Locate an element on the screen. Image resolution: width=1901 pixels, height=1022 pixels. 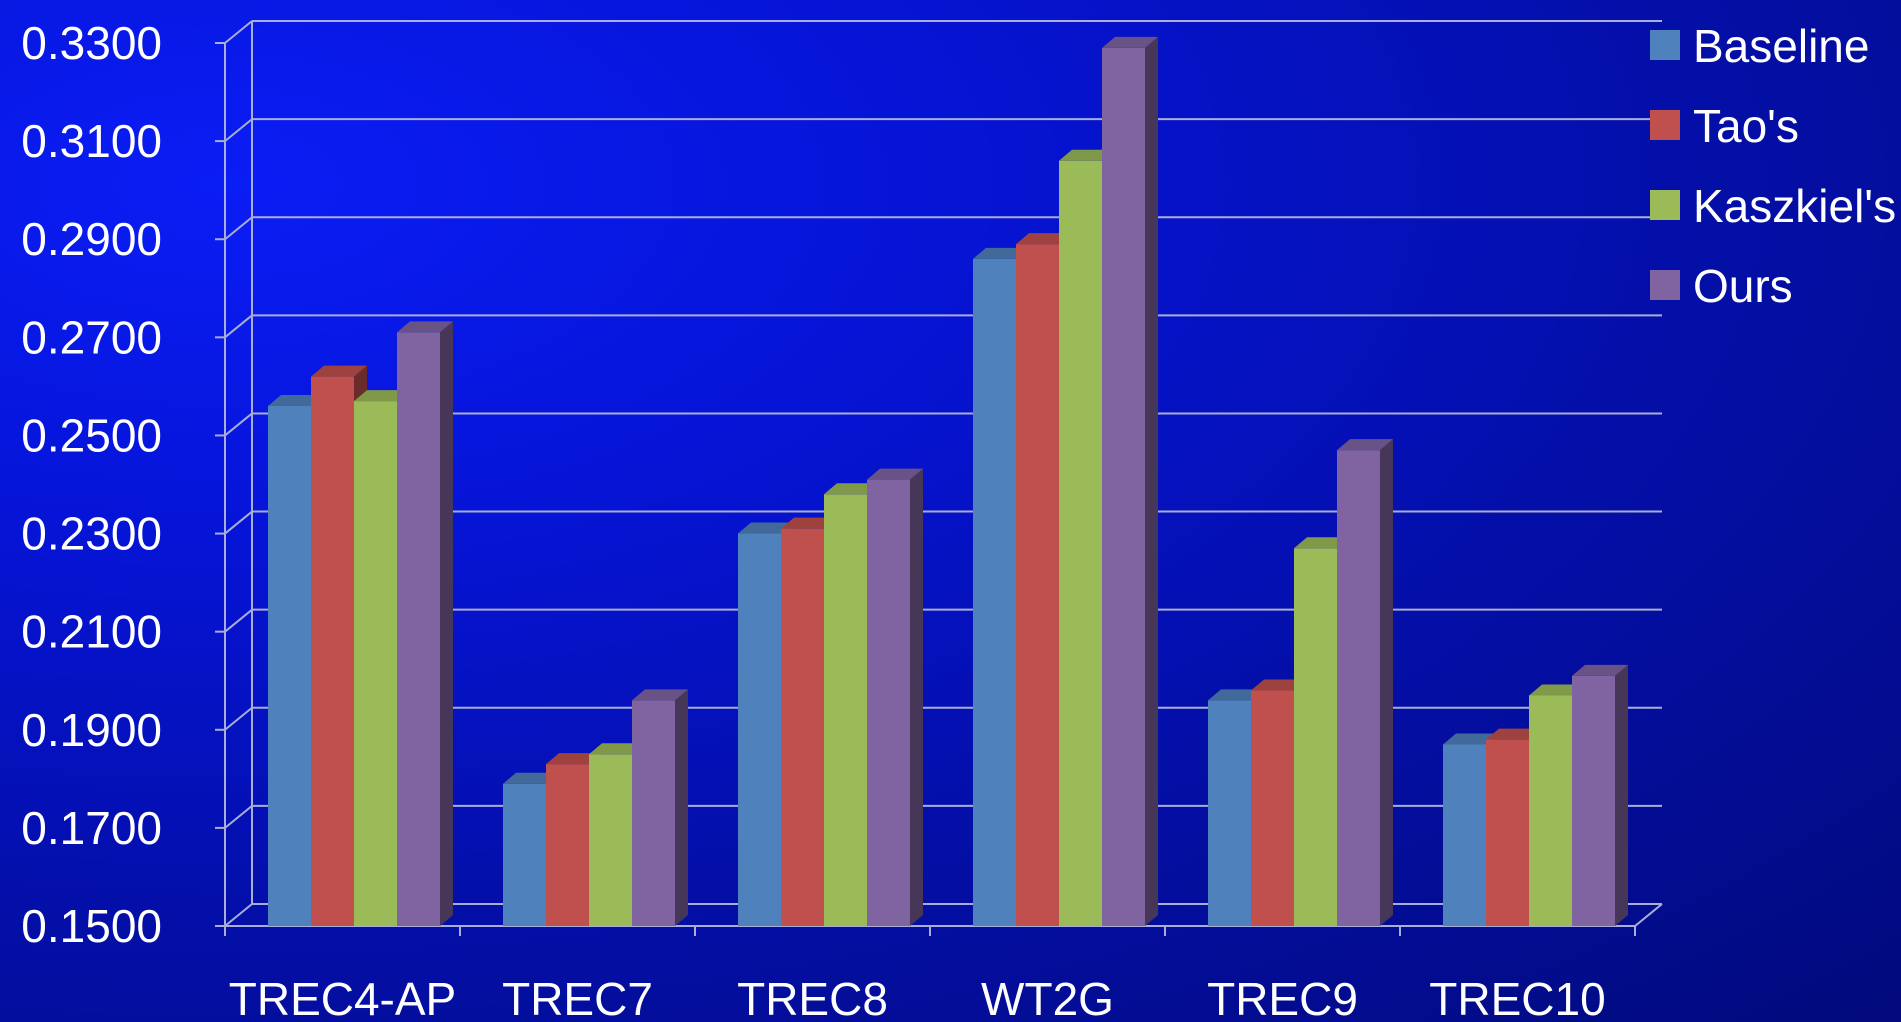
y-tick-label: 0.2500 is located at coordinates (91, 435).